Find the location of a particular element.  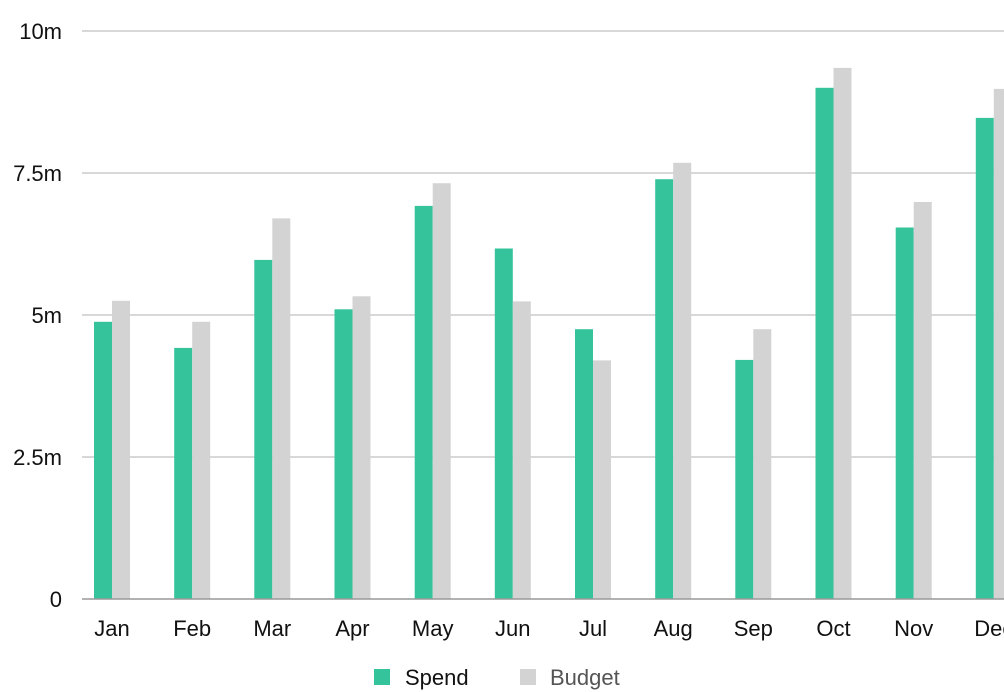

x-tick-label: May is located at coordinates (433, 628).